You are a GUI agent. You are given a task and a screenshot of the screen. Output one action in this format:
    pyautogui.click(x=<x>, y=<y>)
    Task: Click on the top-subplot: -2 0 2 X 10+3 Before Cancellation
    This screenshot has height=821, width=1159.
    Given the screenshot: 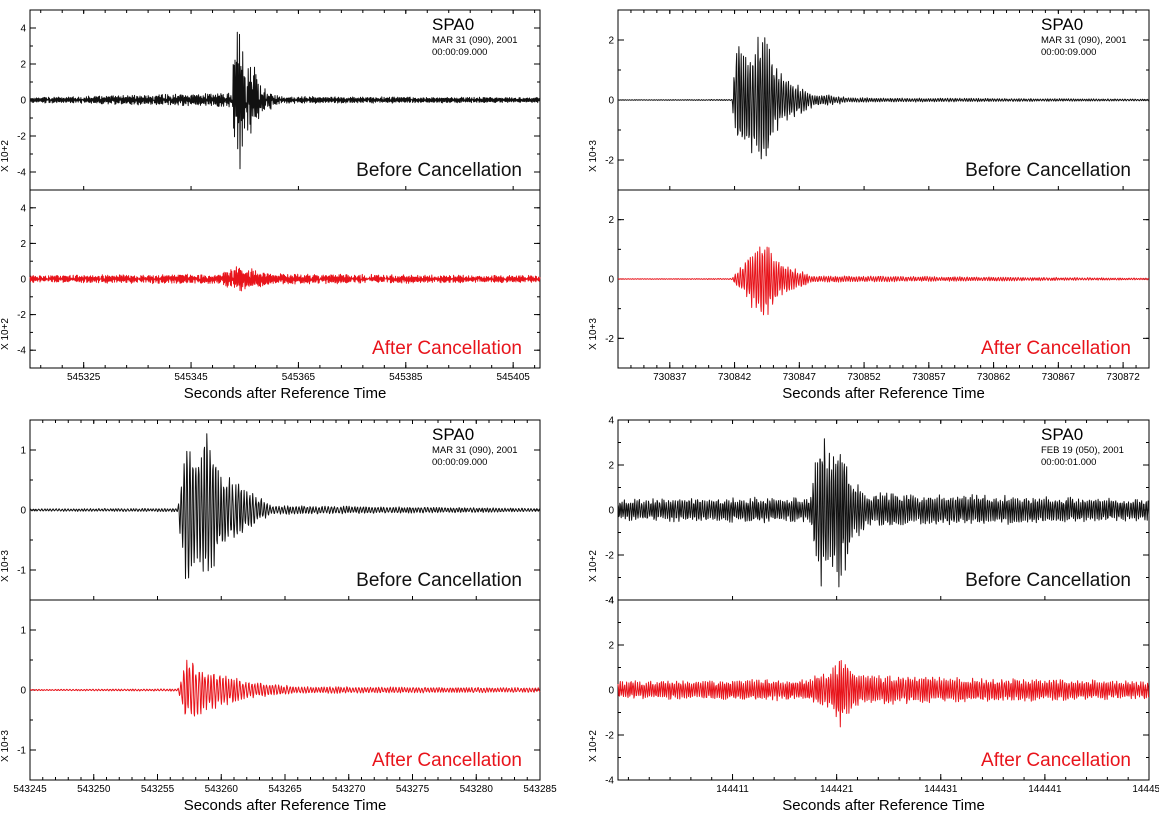 What is the action you would take?
    pyautogui.click(x=869, y=100)
    